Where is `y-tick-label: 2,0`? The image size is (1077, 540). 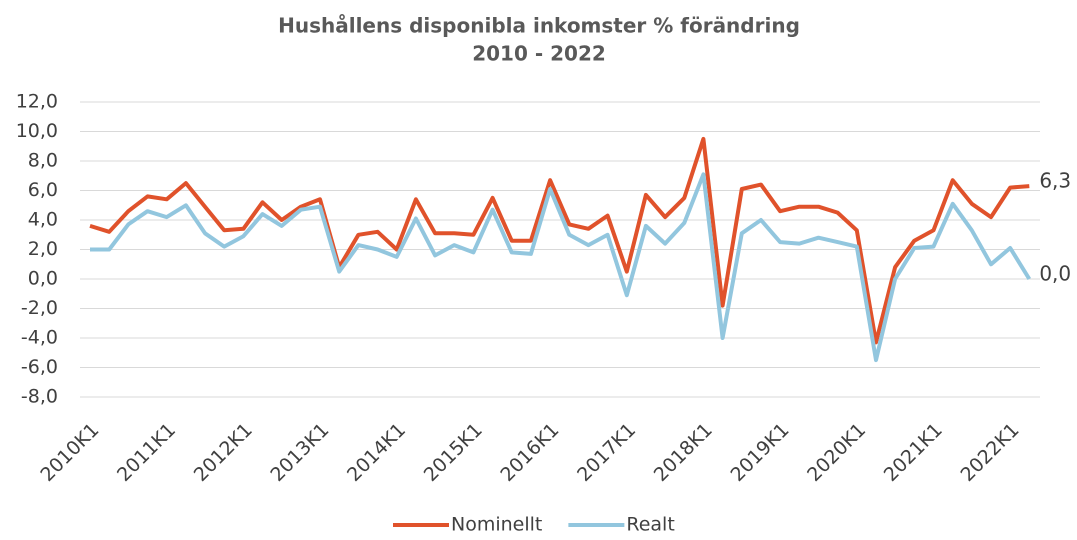 y-tick-label: 2,0 is located at coordinates (43, 249).